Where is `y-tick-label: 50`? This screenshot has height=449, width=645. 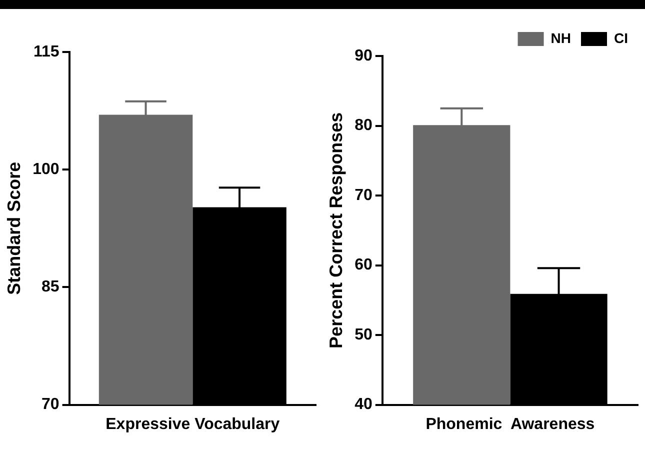 y-tick-label: 50 is located at coordinates (363, 335).